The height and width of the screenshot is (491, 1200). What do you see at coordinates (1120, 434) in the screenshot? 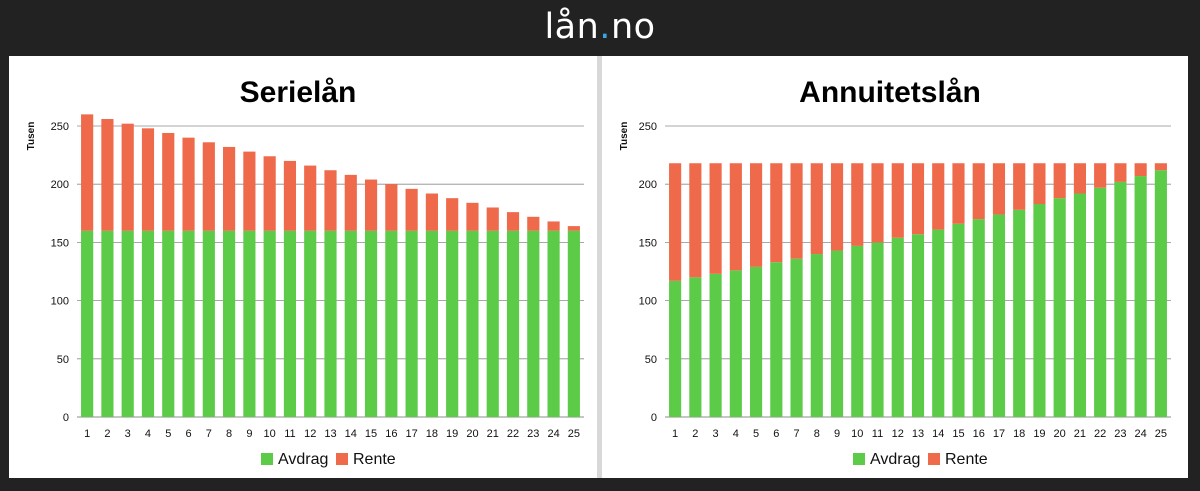
I see `x-tick-label: 23` at bounding box center [1120, 434].